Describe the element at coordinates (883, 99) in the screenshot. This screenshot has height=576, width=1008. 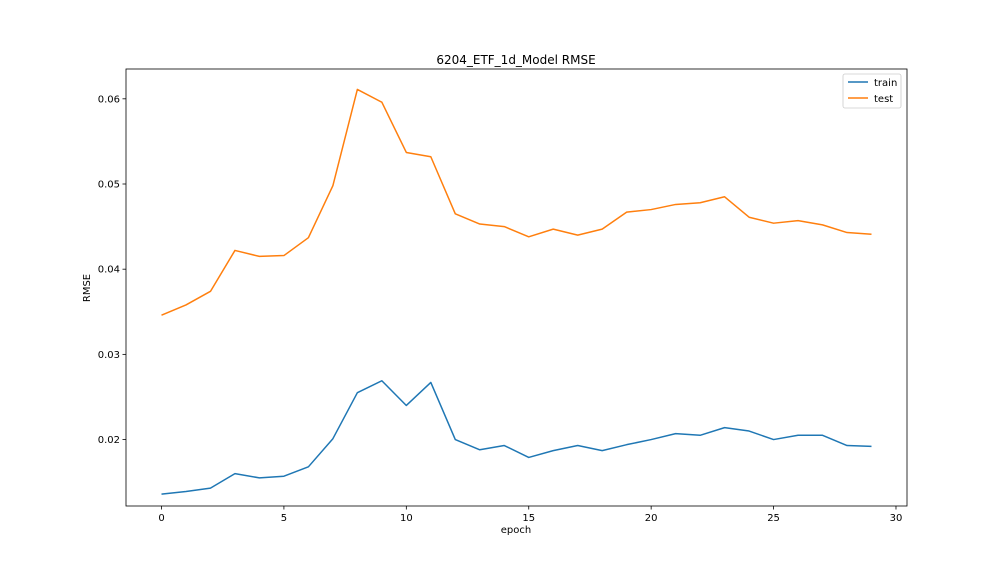
I see `legend-label-test: test` at that location.